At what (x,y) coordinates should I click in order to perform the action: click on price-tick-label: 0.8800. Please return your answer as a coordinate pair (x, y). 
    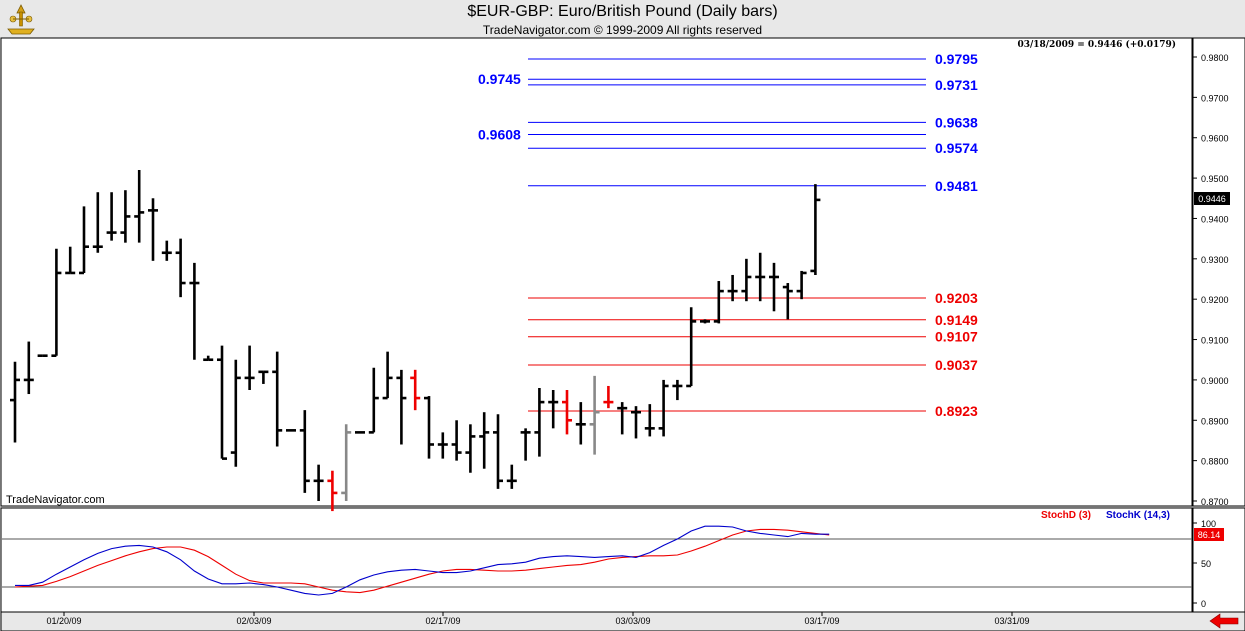
    Looking at the image, I should click on (1215, 462).